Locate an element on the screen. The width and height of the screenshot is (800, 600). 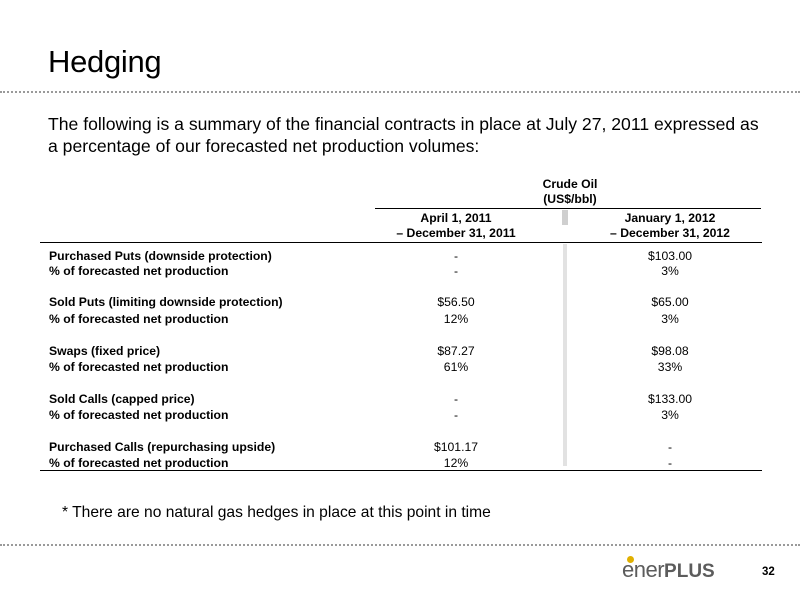
row-label: Purchased Puts (downside protection) is located at coordinates (160, 256).